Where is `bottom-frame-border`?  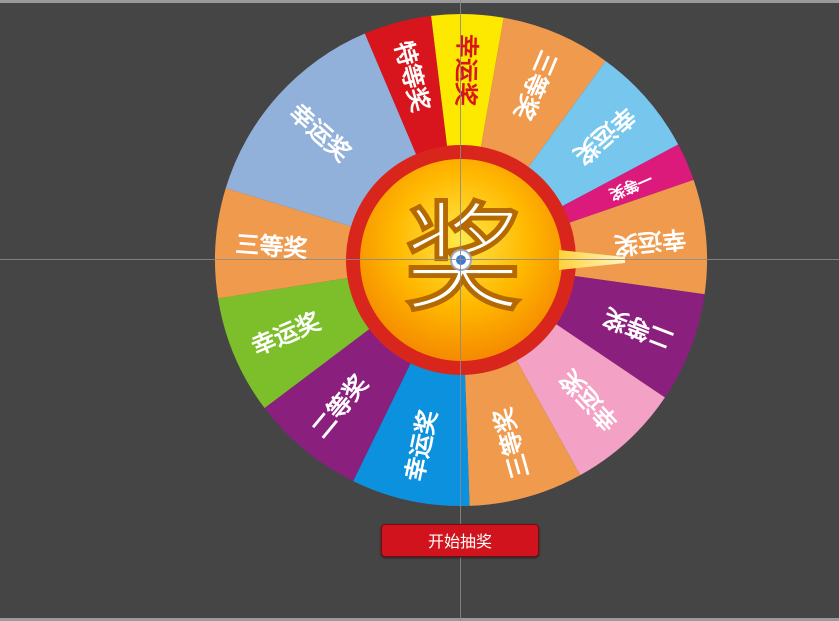
bottom-frame-border is located at coordinates (419, 619).